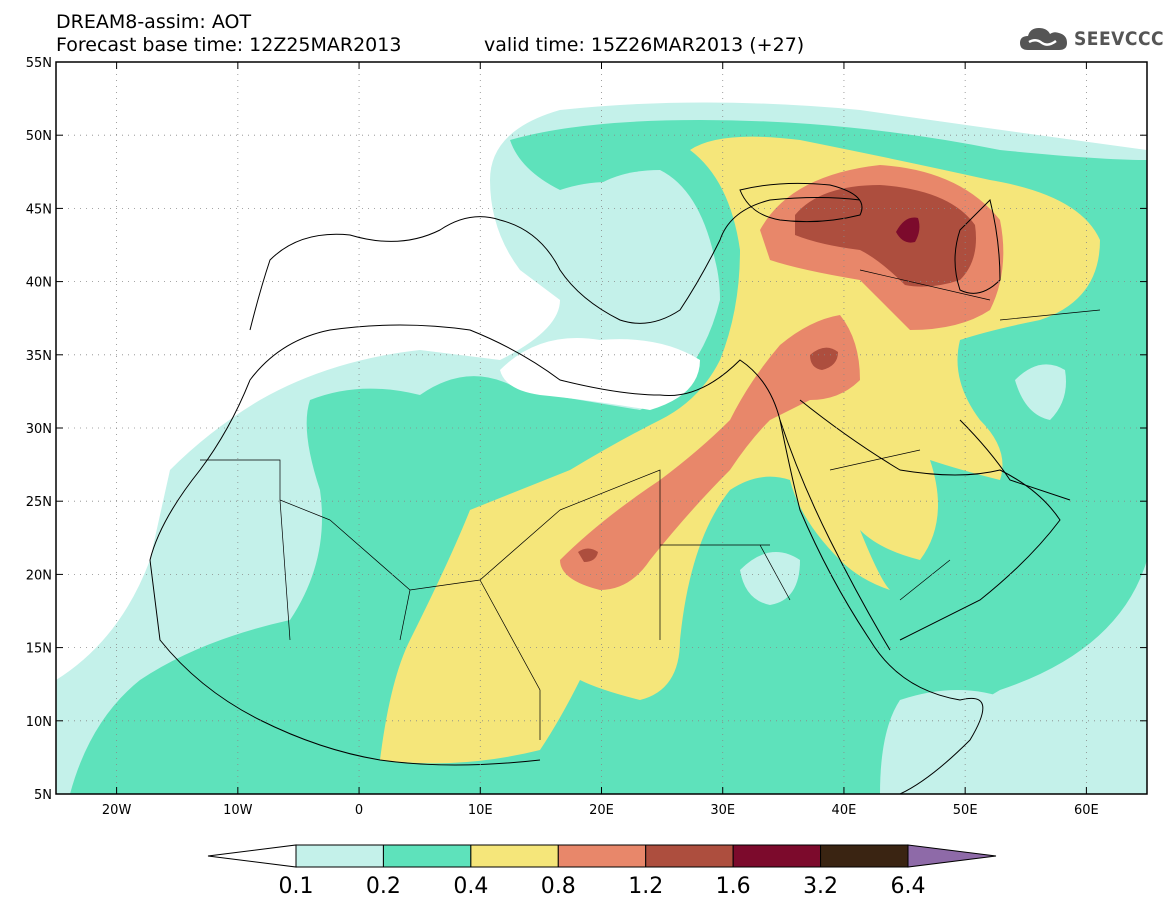 Image resolution: width=1165 pixels, height=905 pixels. Describe the element at coordinates (43, 795) in the screenshot. I see `lat-label: 5N` at that location.